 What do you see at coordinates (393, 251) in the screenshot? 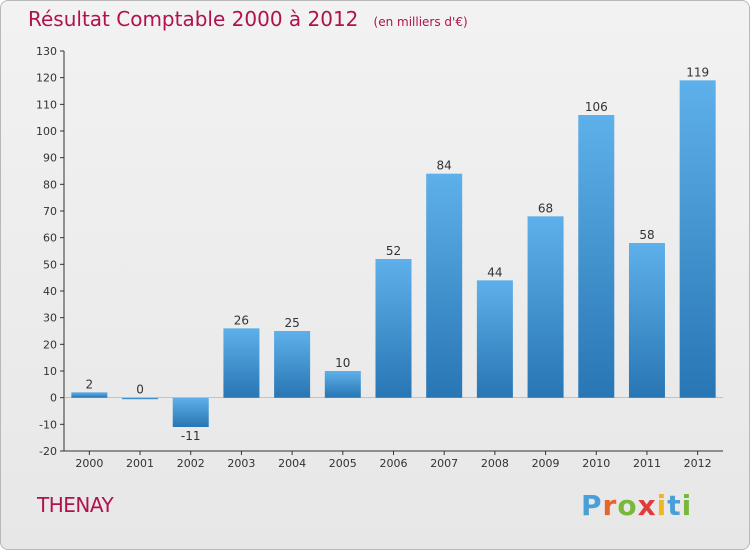
I see `data-label-2006: 52` at bounding box center [393, 251].